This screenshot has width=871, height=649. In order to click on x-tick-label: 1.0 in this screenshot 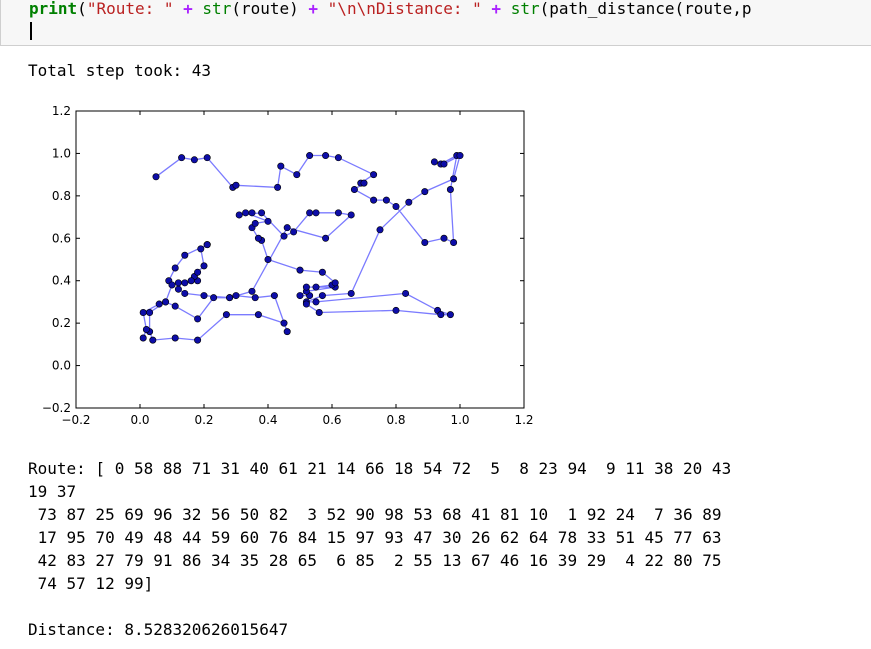, I will do `click(459, 420)`.